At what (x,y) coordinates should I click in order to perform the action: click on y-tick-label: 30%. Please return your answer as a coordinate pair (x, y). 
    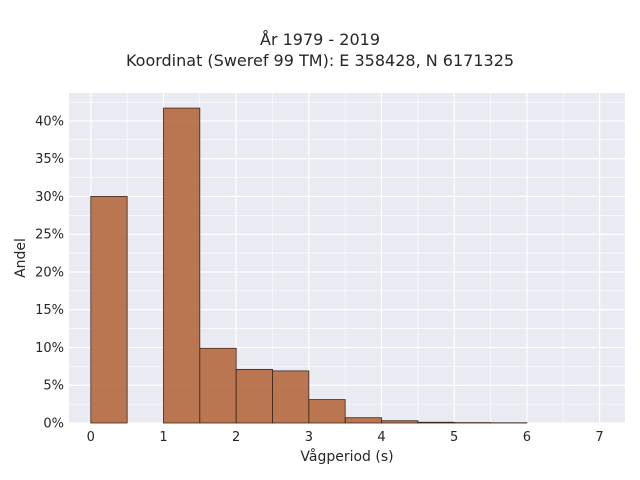
    Looking at the image, I should click on (49, 197).